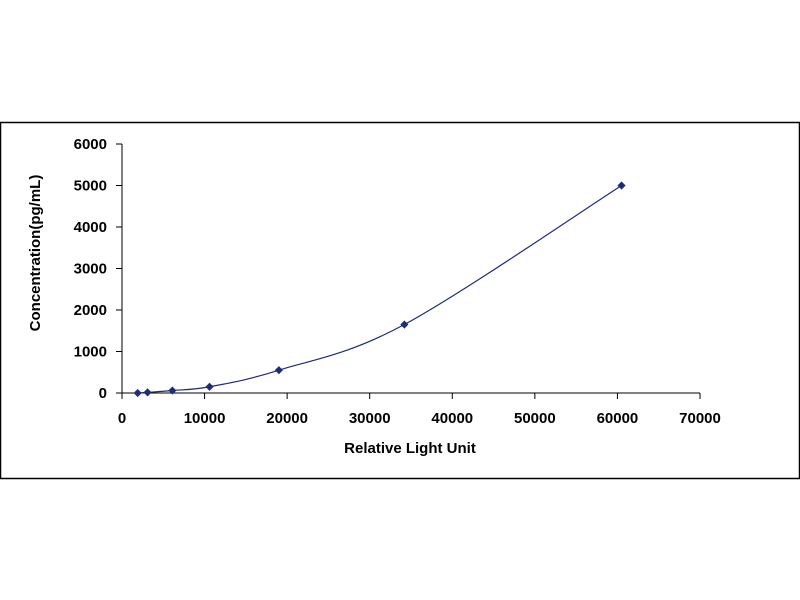 Image resolution: width=800 pixels, height=600 pixels. Describe the element at coordinates (205, 418) in the screenshot. I see `x-tick-label: 10000` at that location.